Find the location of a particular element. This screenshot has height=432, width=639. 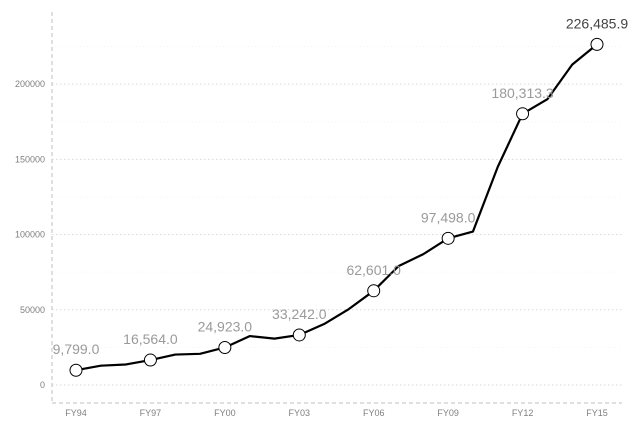

x-tick-label: FY97 is located at coordinates (151, 413).